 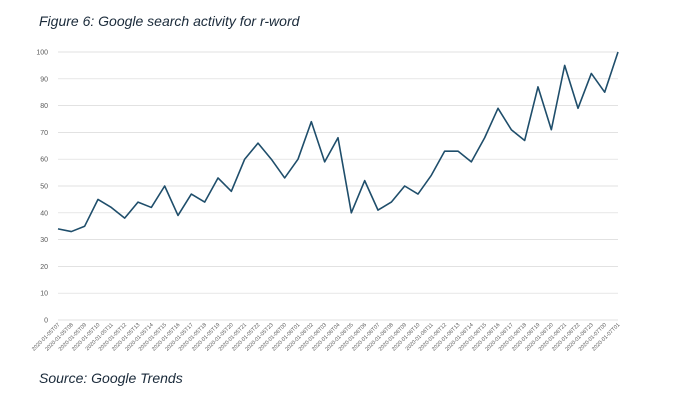 What do you see at coordinates (44, 79) in the screenshot?
I see `y-tick-label: 90` at bounding box center [44, 79].